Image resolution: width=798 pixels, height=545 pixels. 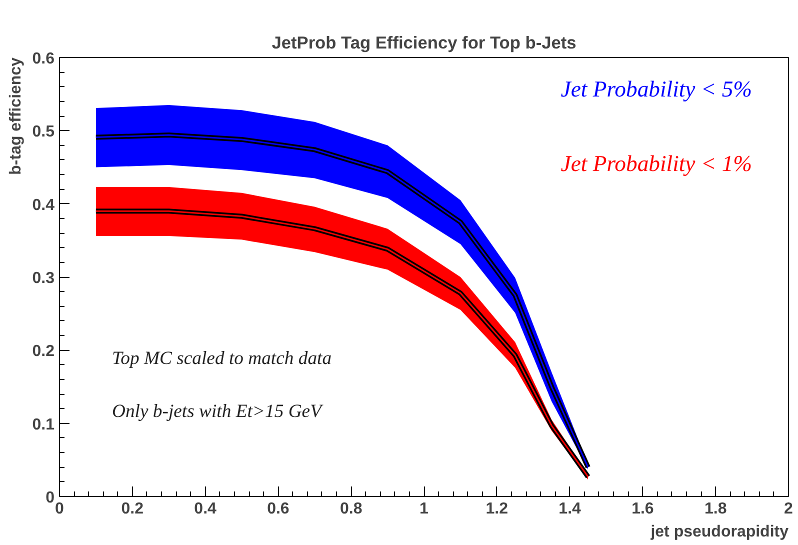 I want to click on y-tick-label: 0.6, so click(x=43, y=59).